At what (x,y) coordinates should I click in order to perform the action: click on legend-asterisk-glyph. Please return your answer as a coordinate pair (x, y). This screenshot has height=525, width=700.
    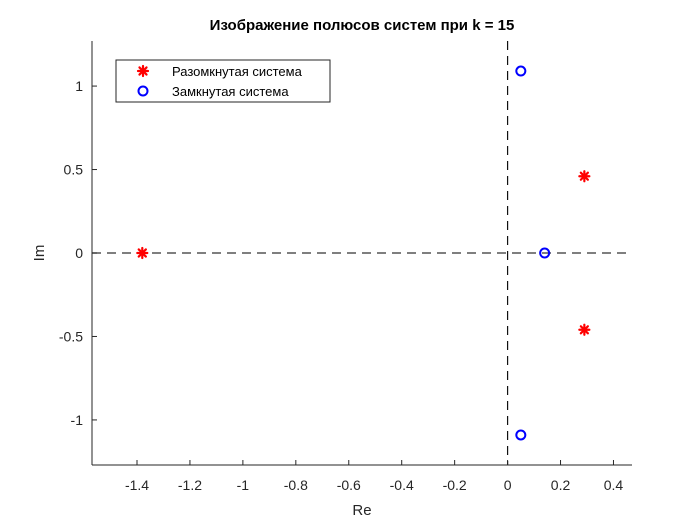
    Looking at the image, I should click on (143, 71).